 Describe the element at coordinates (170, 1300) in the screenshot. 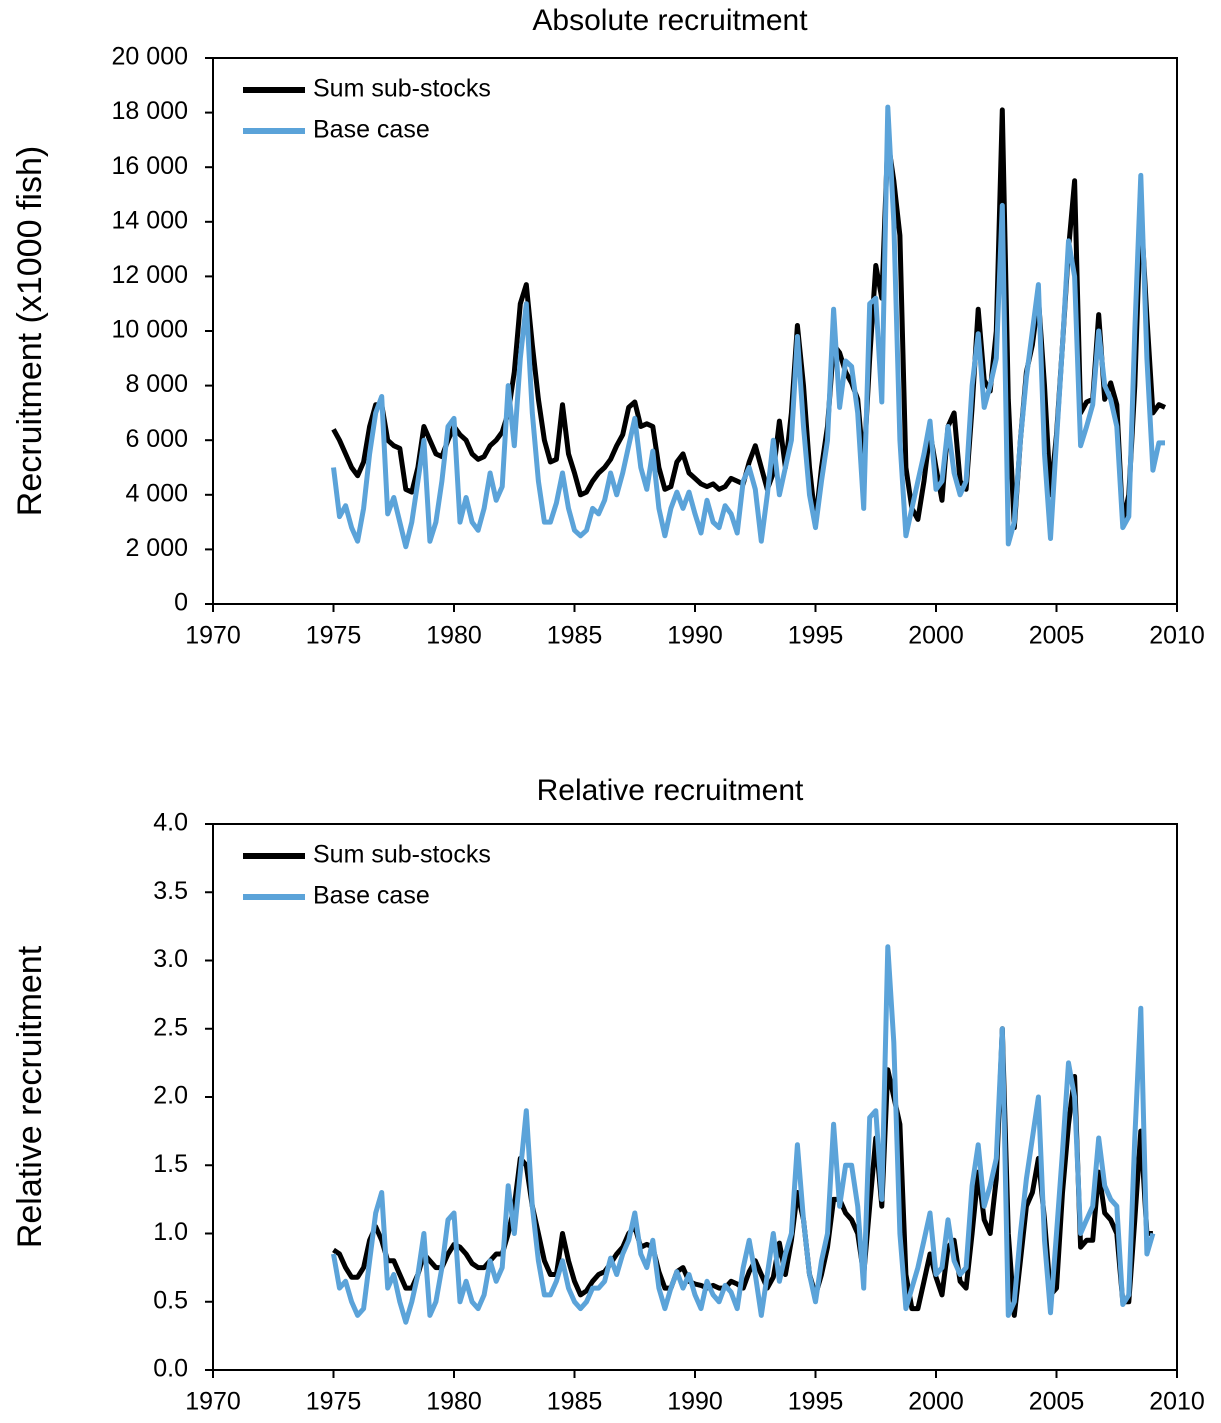

I see `y-tick-label: 0.5` at that location.